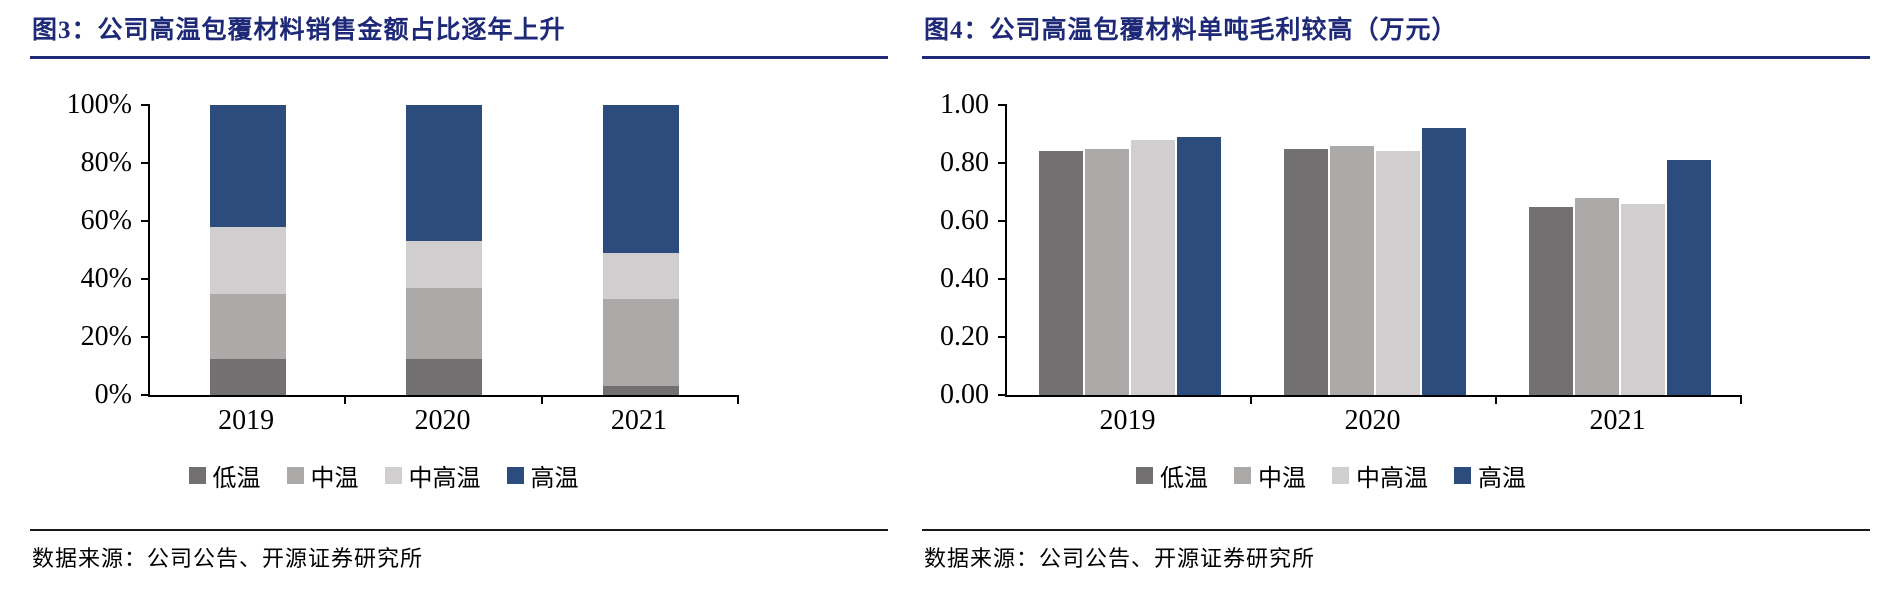  I want to click on y-axis-tick-label: 1.00, so click(964, 104).